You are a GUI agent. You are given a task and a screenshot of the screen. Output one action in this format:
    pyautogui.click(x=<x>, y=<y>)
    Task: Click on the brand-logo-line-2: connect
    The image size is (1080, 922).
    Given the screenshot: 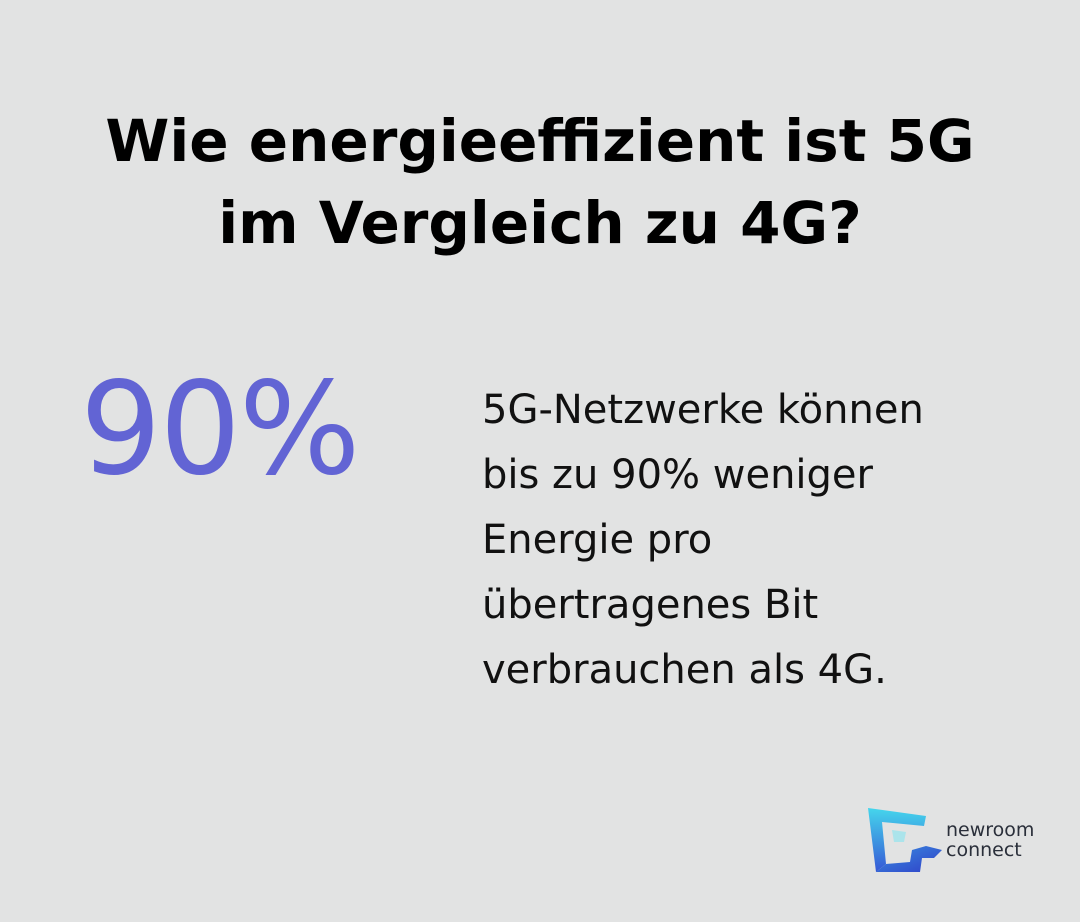 What is the action you would take?
    pyautogui.click(x=984, y=850)
    